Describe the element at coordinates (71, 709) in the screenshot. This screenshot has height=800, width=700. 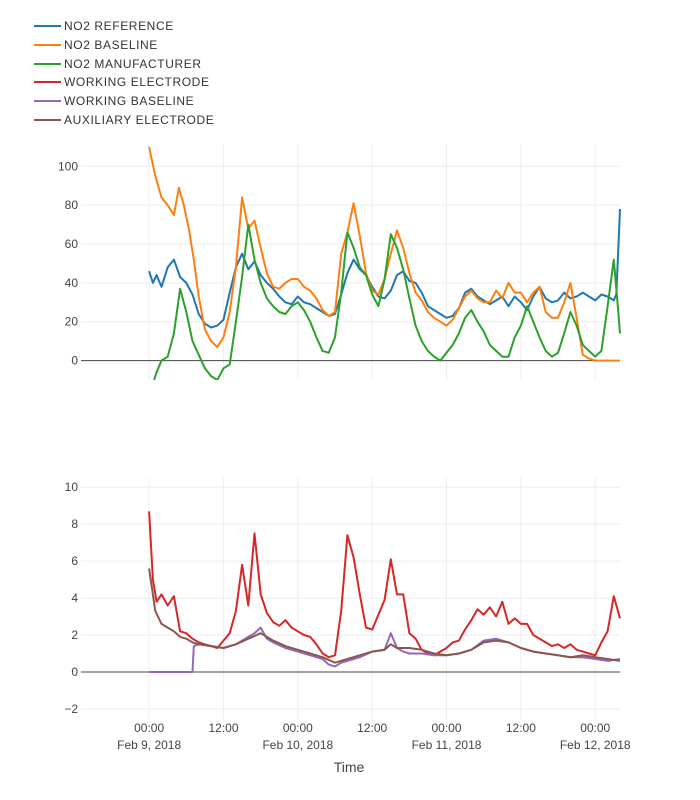
I see `y-tick-label: −2` at that location.